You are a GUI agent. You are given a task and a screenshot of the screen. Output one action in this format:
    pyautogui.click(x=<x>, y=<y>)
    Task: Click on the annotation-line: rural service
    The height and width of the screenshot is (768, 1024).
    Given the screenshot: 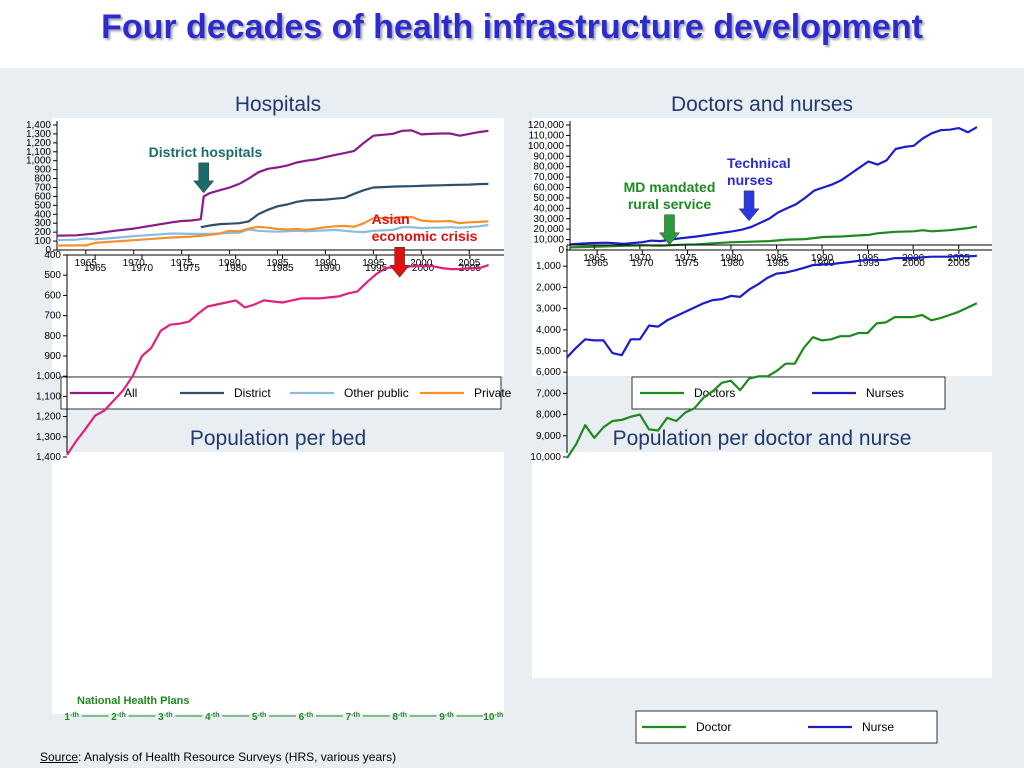 What is the action you would take?
    pyautogui.click(x=669, y=204)
    